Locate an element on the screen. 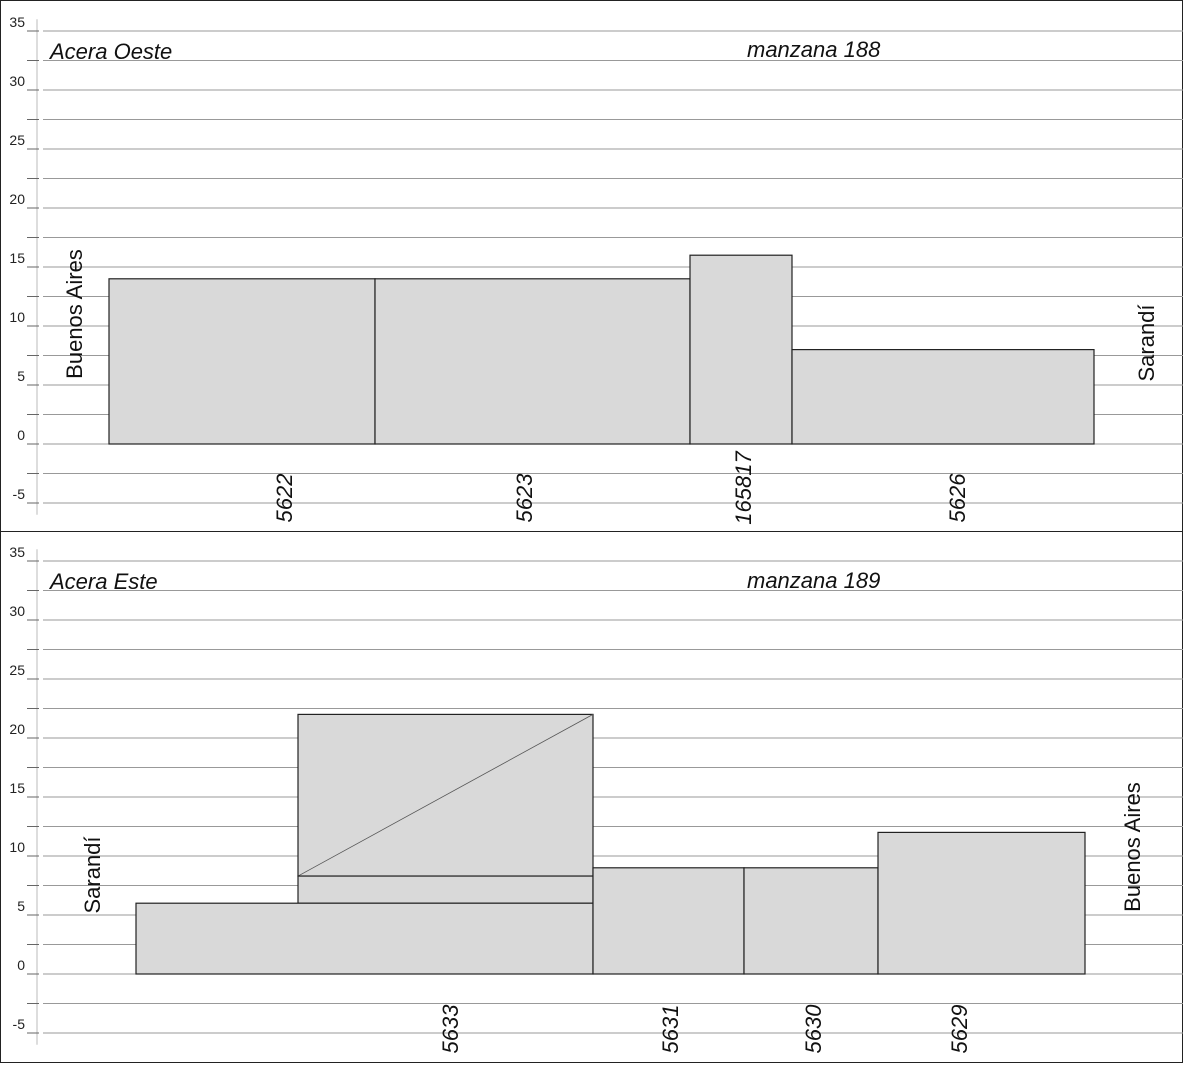 This screenshot has width=1183, height=1079. lot-label: 5633 is located at coordinates (450, 1029).